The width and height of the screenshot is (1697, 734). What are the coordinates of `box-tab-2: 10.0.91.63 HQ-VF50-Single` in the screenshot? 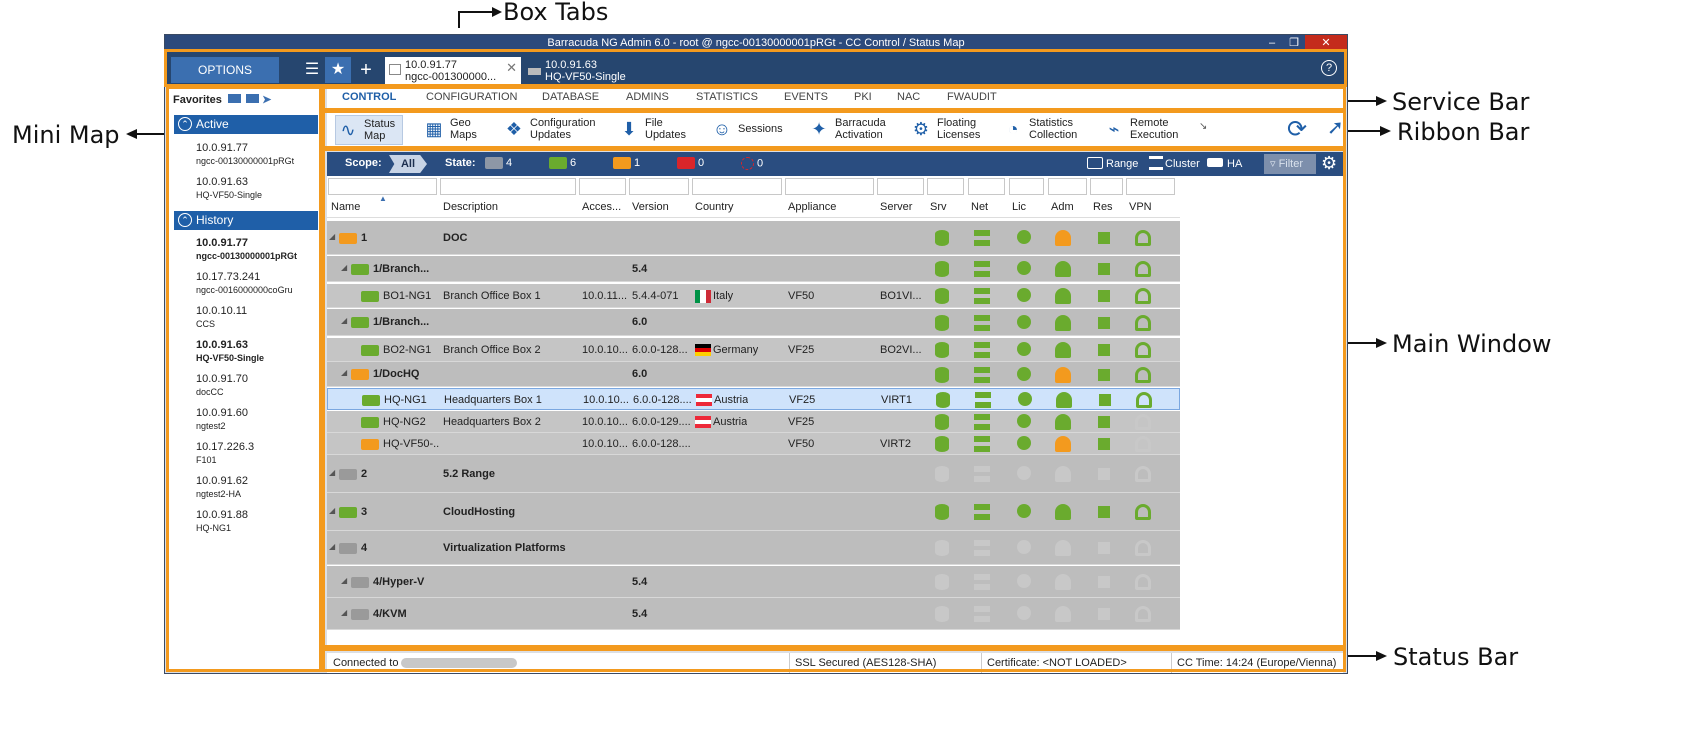 It's located at (585, 70).